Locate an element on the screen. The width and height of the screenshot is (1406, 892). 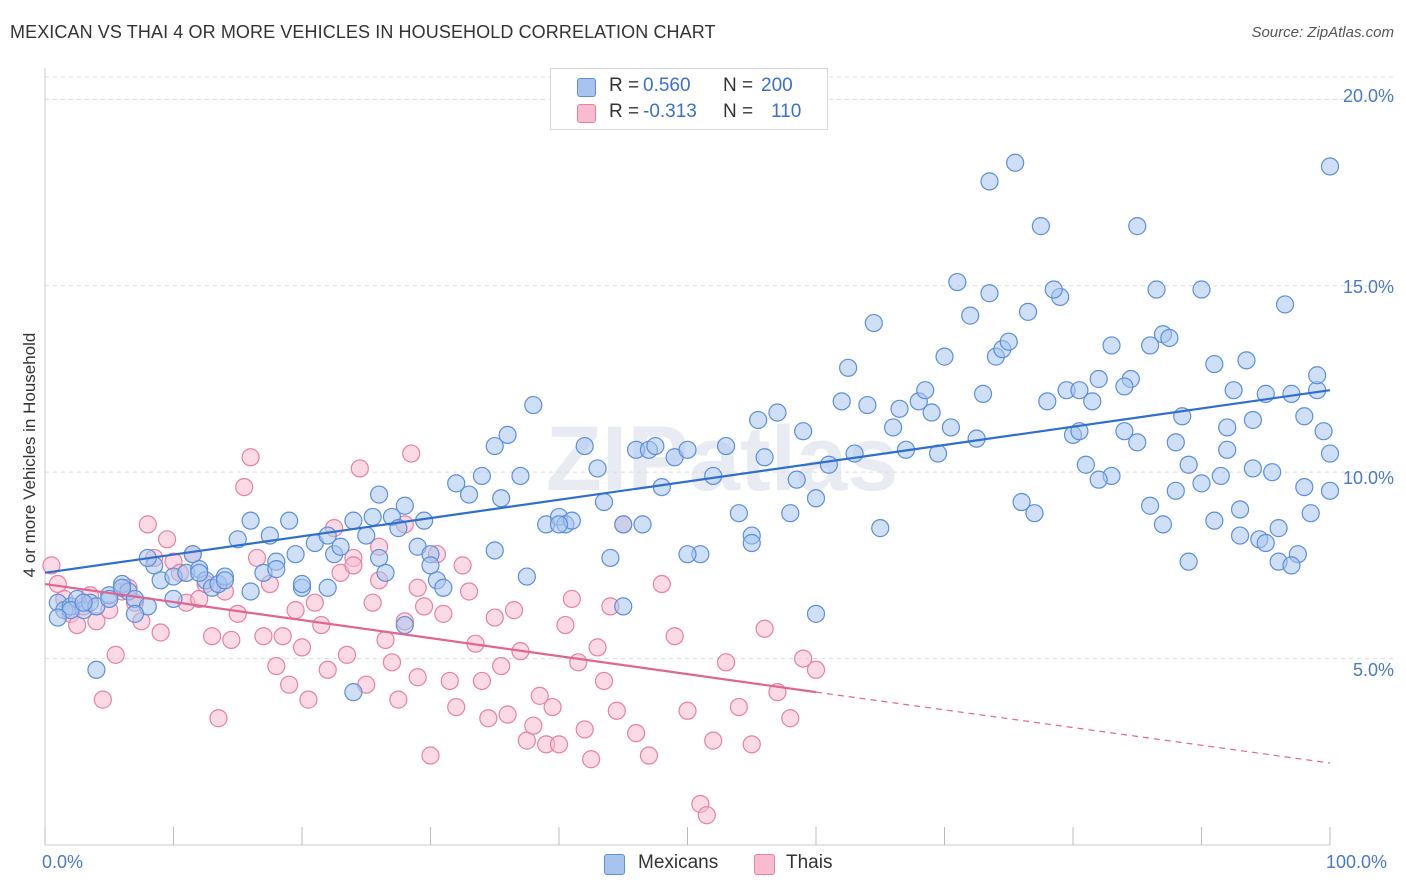
legend-r-value: 0.560 is located at coordinates (667, 85).